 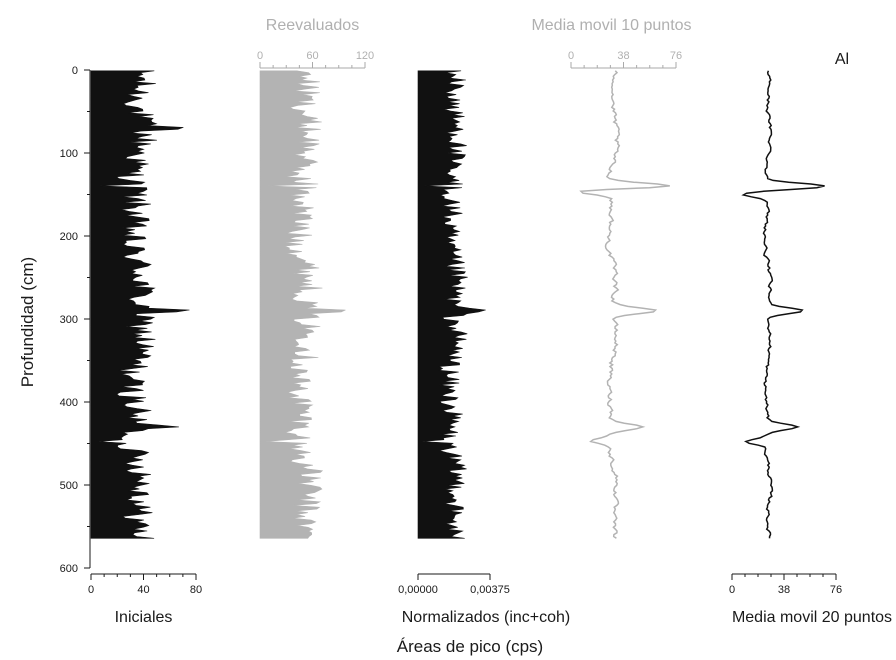 What do you see at coordinates (486, 617) in the screenshot?
I see `panel-label-normalizados: Normalizados (inc+coh)` at bounding box center [486, 617].